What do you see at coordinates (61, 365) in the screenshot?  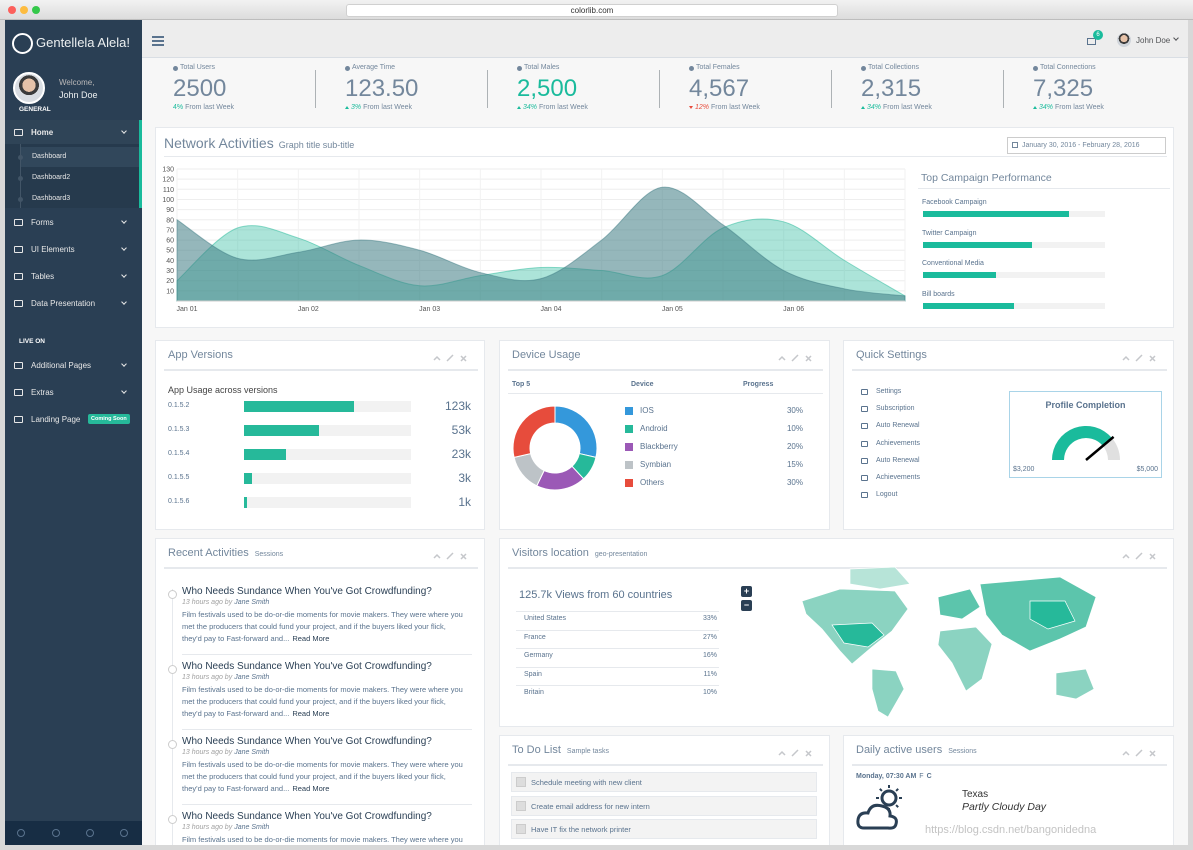 I see `menu-item: Additional Pages` at bounding box center [61, 365].